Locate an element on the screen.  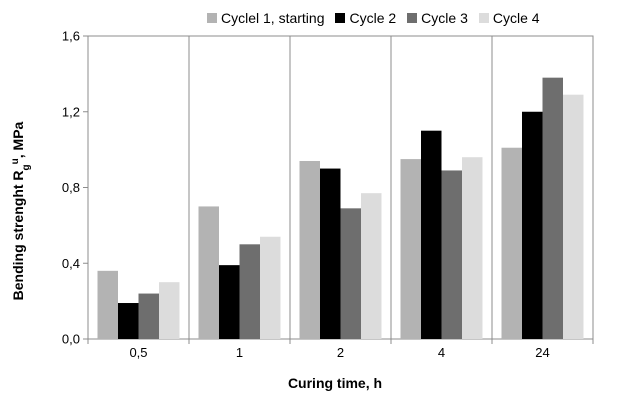
x-tick-label: 2 is located at coordinates (340, 352).